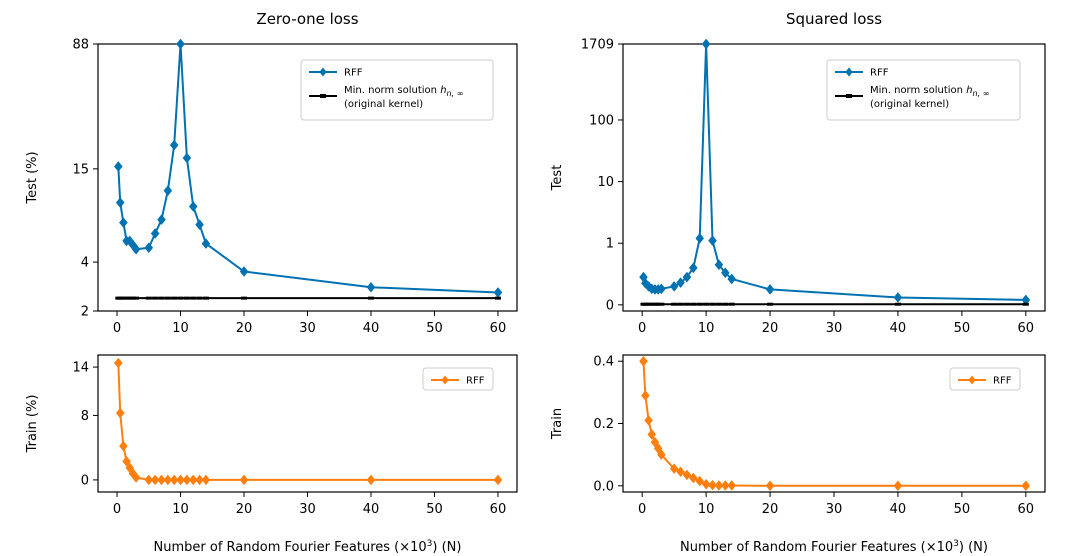 The width and height of the screenshot is (1069, 556). Describe the element at coordinates (80, 368) in the screenshot. I see `y-tick-label: 14` at that location.